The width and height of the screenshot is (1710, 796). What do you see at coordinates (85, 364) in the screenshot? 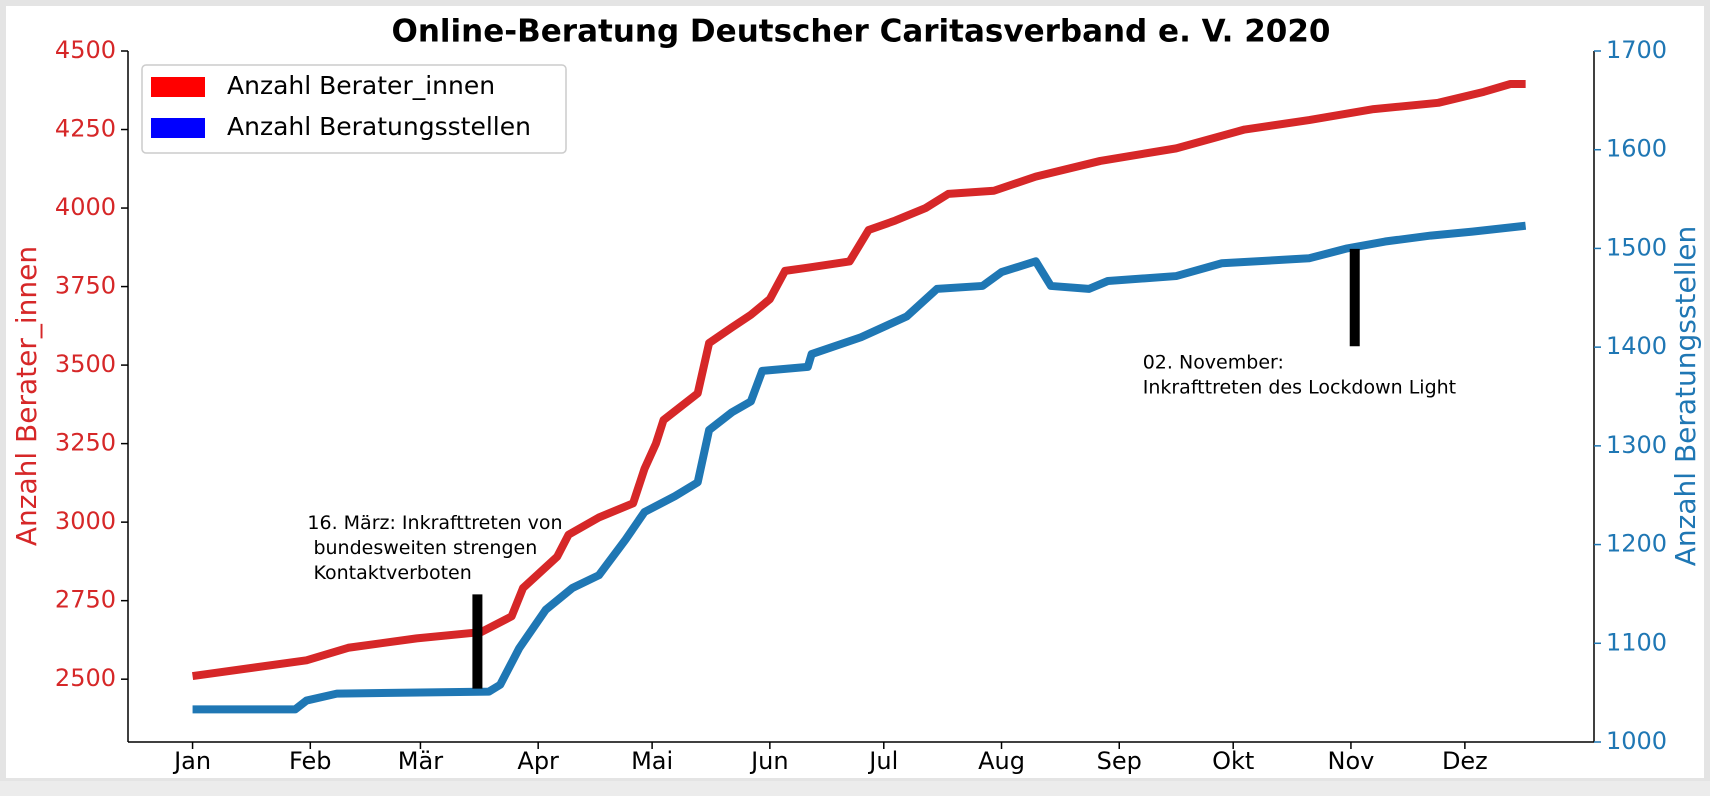
I see `y-tick-label: 3500` at bounding box center [85, 364].